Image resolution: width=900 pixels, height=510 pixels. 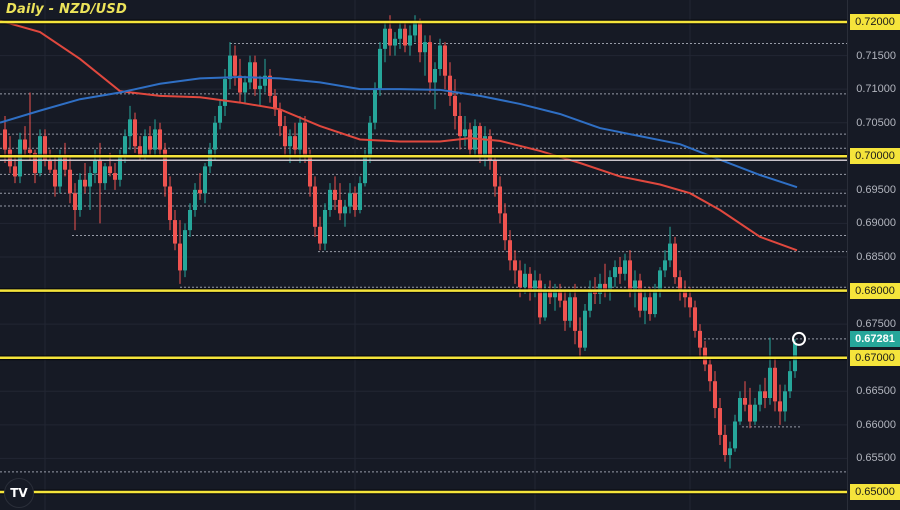 What do you see at coordinates (876, 424) in the screenshot?
I see `price-tick-label: 0.66000` at bounding box center [876, 424].